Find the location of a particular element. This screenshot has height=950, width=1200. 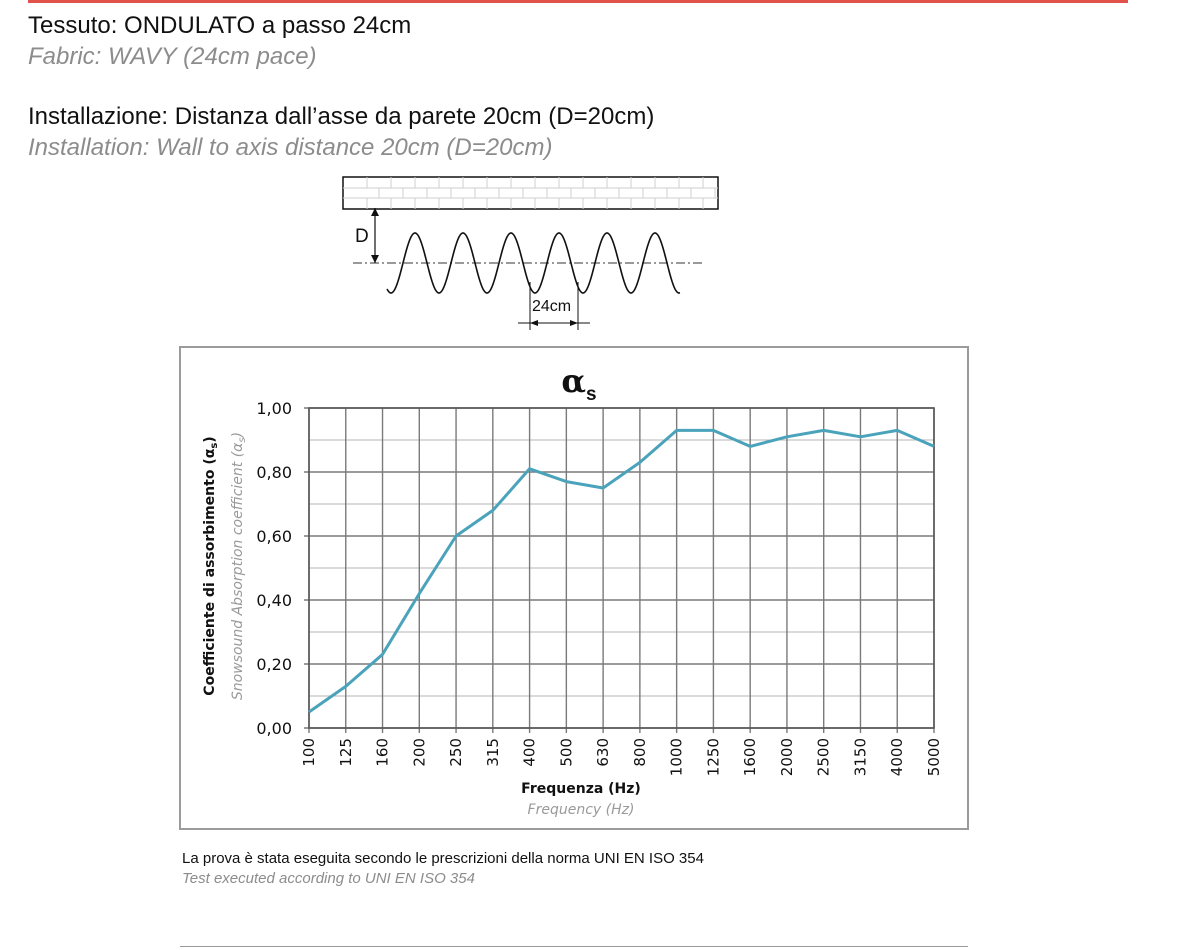

x-tick-label: 500 is located at coordinates (566, 752).